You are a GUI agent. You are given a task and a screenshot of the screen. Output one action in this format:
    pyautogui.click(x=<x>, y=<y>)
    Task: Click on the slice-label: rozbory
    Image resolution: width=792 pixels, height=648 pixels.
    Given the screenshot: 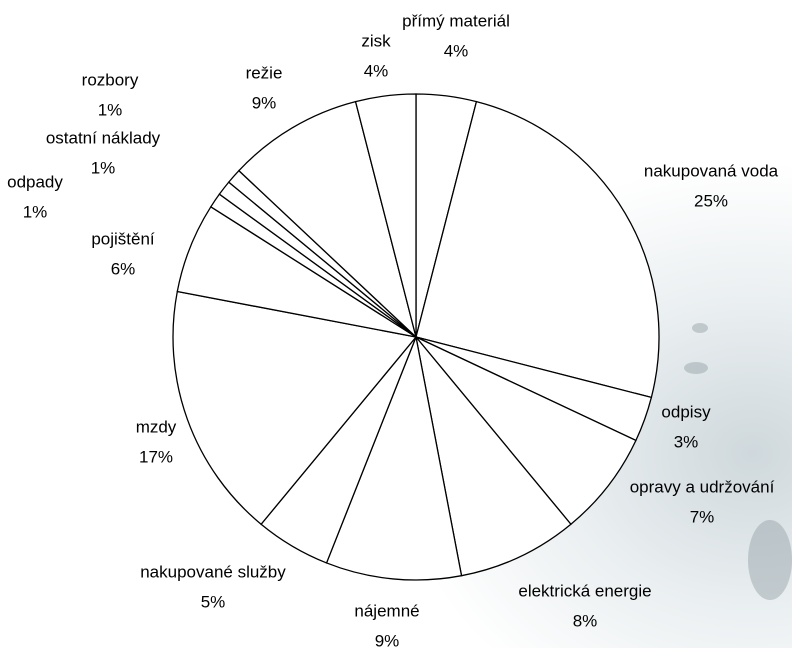 What is the action you would take?
    pyautogui.click(x=110, y=79)
    